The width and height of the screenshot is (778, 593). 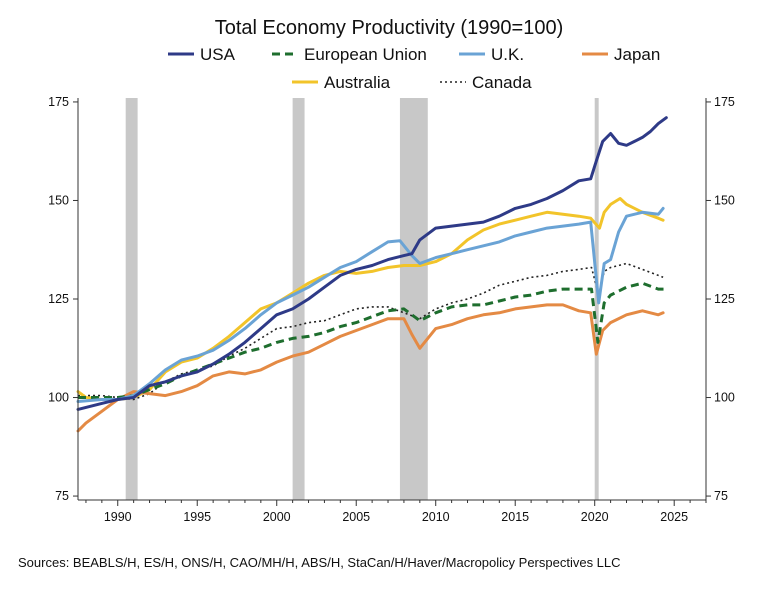 What do you see at coordinates (58, 398) in the screenshot?
I see `left-y-tick-label: 100` at bounding box center [58, 398].